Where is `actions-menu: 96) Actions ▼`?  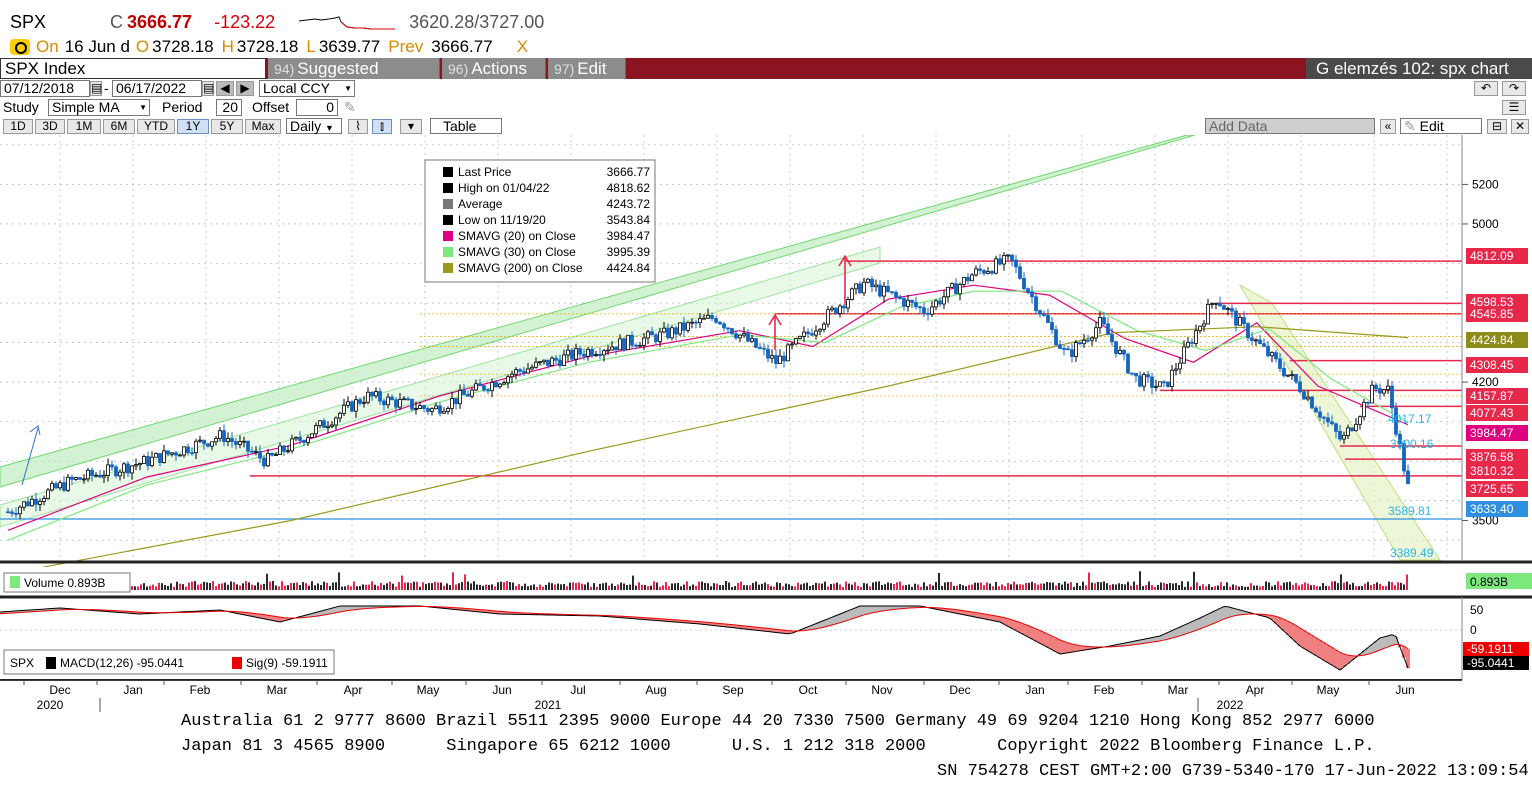 actions-menu: 96) Actions ▼ is located at coordinates (494, 78).